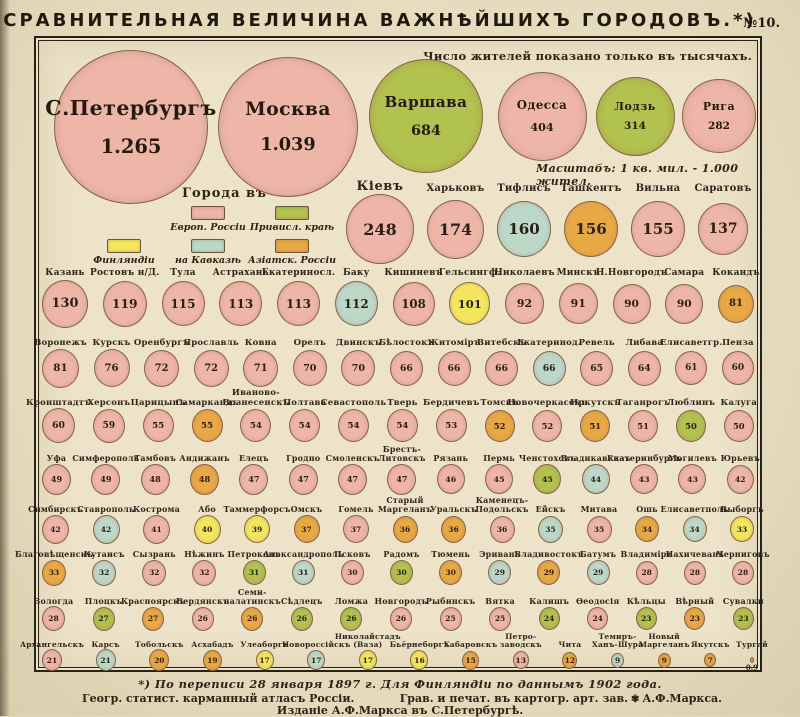 Image resolution: width=800 pixels, height=717 pixels. Describe the element at coordinates (710, 655) in the screenshot. I see `city: Якутскъ 7` at that location.